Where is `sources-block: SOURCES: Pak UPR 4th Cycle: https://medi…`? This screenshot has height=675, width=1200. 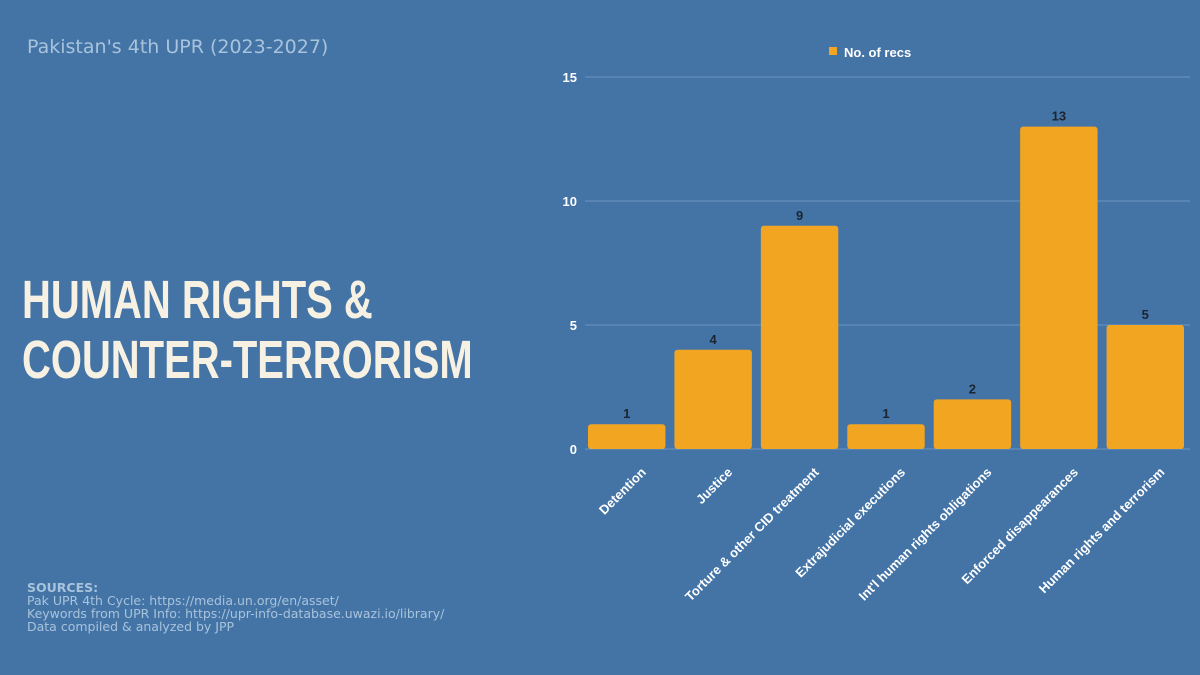
sources-block: SOURCES: Pak UPR 4th Cycle: https://medi… is located at coordinates (235, 607).